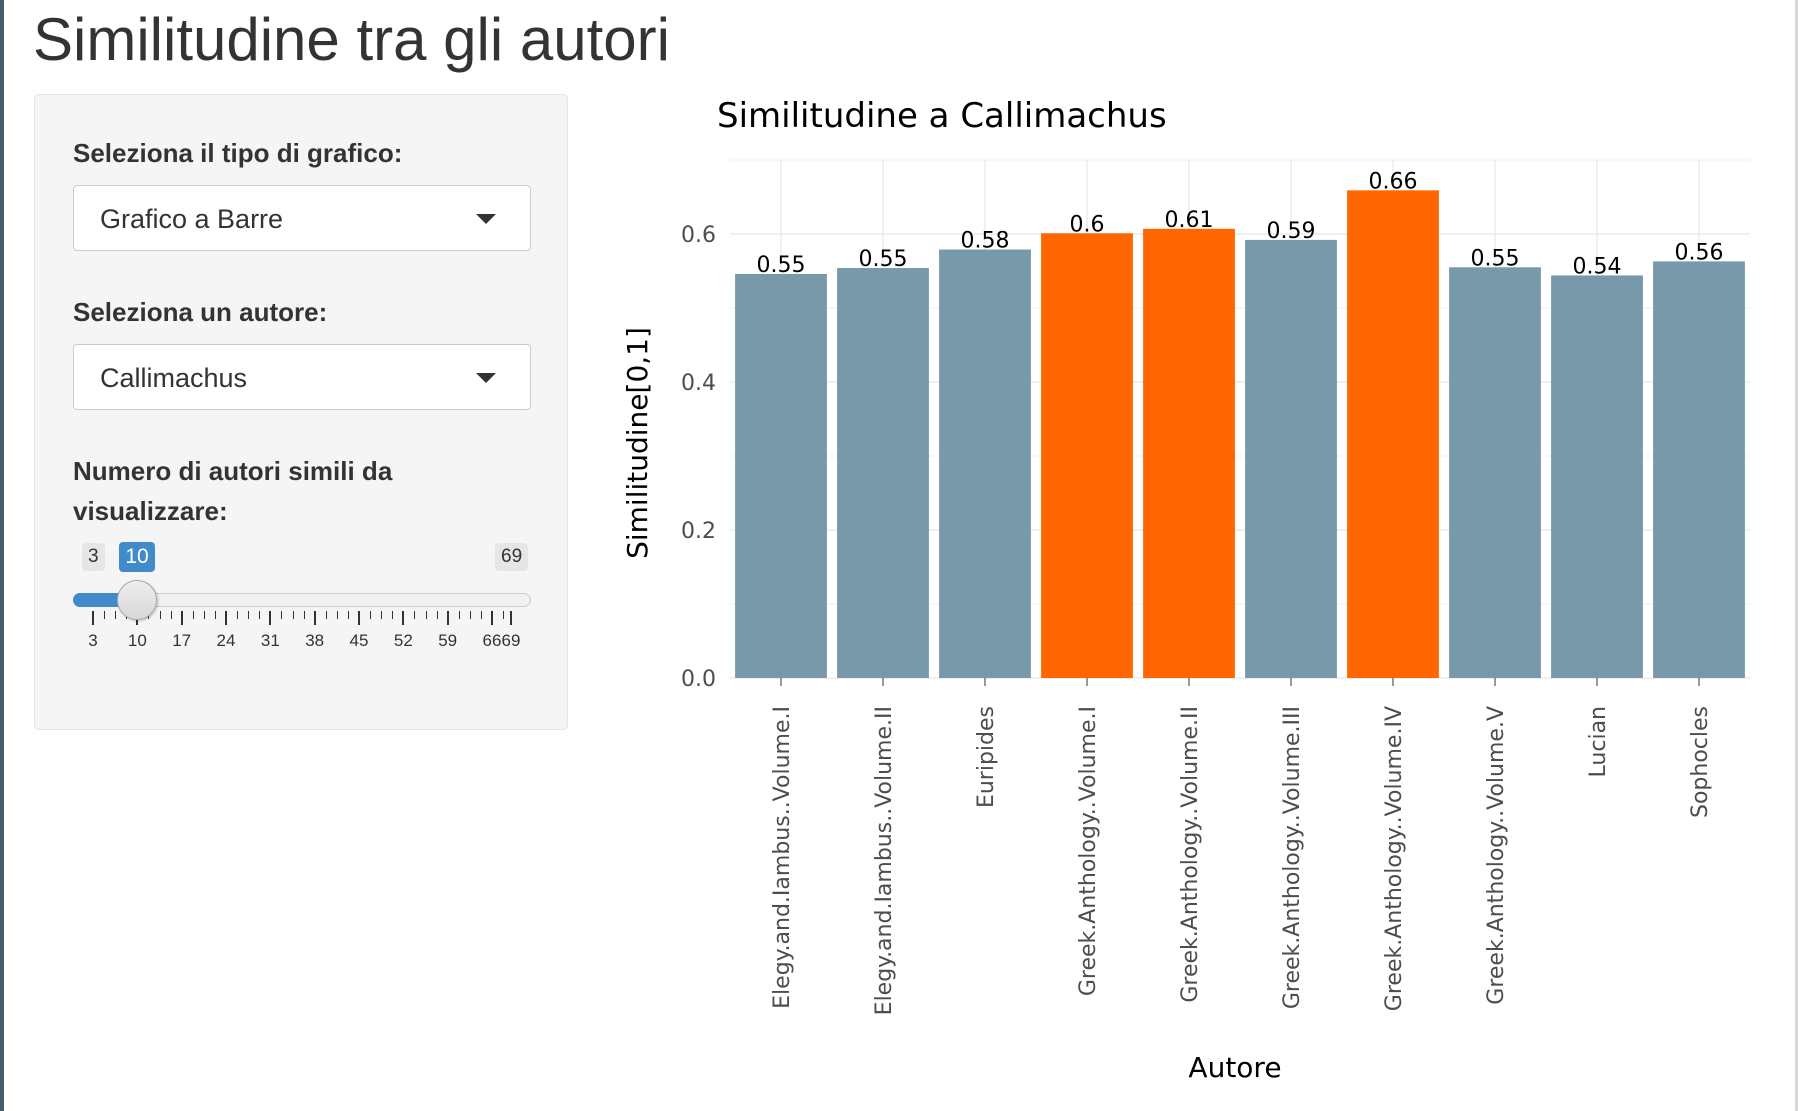 This screenshot has width=1798, height=1111. I want to click on bar-value-label: 0.56, so click(1699, 252).